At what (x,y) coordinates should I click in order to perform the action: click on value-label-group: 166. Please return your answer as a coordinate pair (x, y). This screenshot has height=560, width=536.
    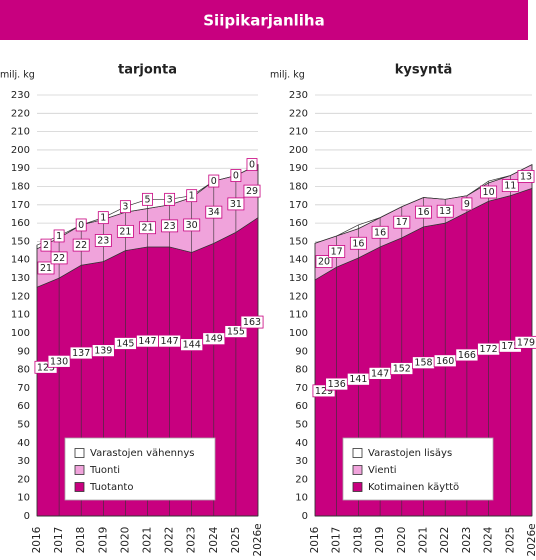
    Looking at the image, I should click on (467, 355).